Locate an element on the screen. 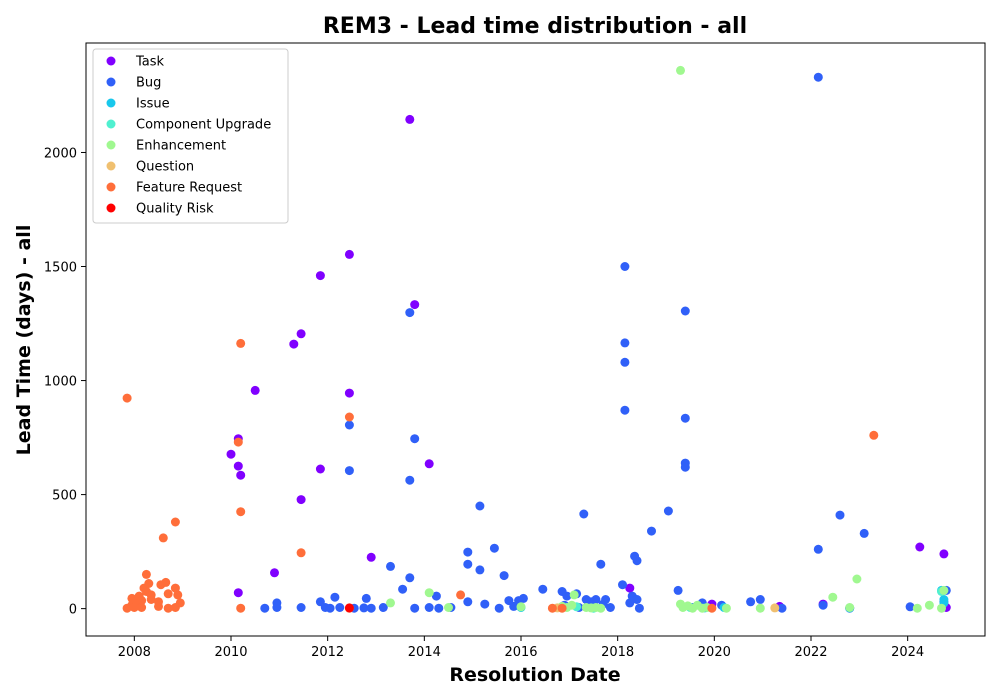  legend-marker-bug is located at coordinates (111, 82).